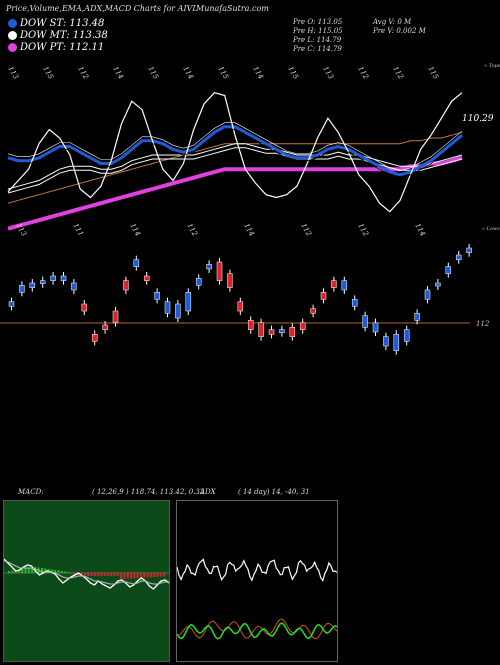  What do you see at coordinates (318, 22) in the screenshot?
I see `pre-open: Pre O: 113.05` at bounding box center [318, 22].